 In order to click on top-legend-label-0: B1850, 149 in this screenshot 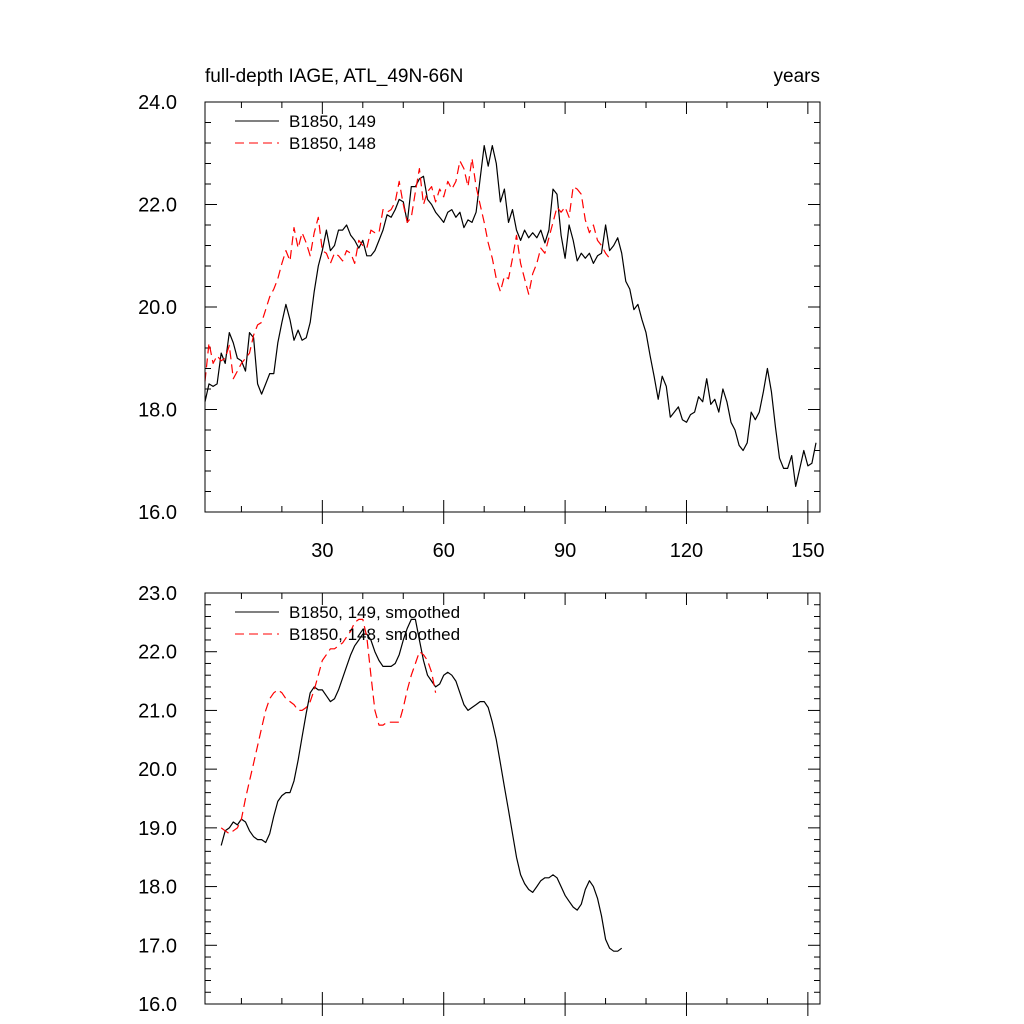, I will do `click(332, 121)`.